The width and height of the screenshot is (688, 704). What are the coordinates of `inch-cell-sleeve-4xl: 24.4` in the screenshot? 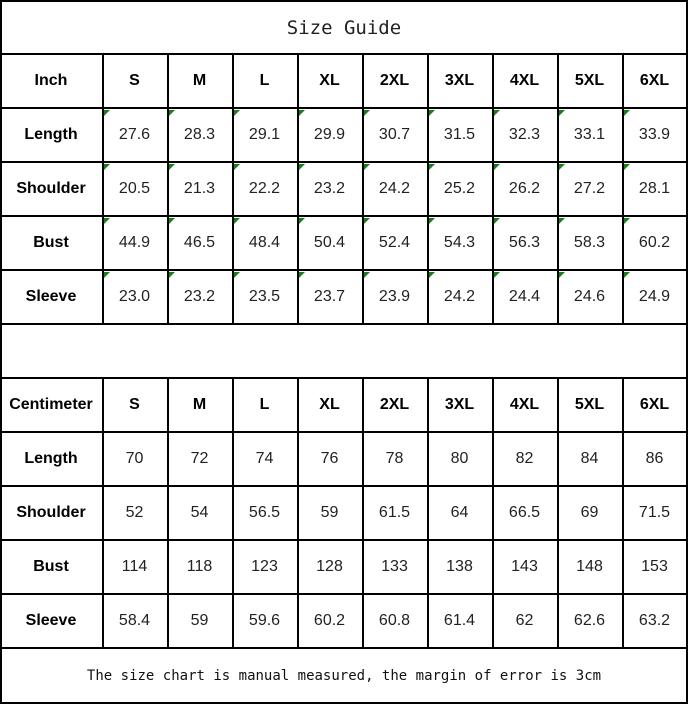 It's located at (524, 296).